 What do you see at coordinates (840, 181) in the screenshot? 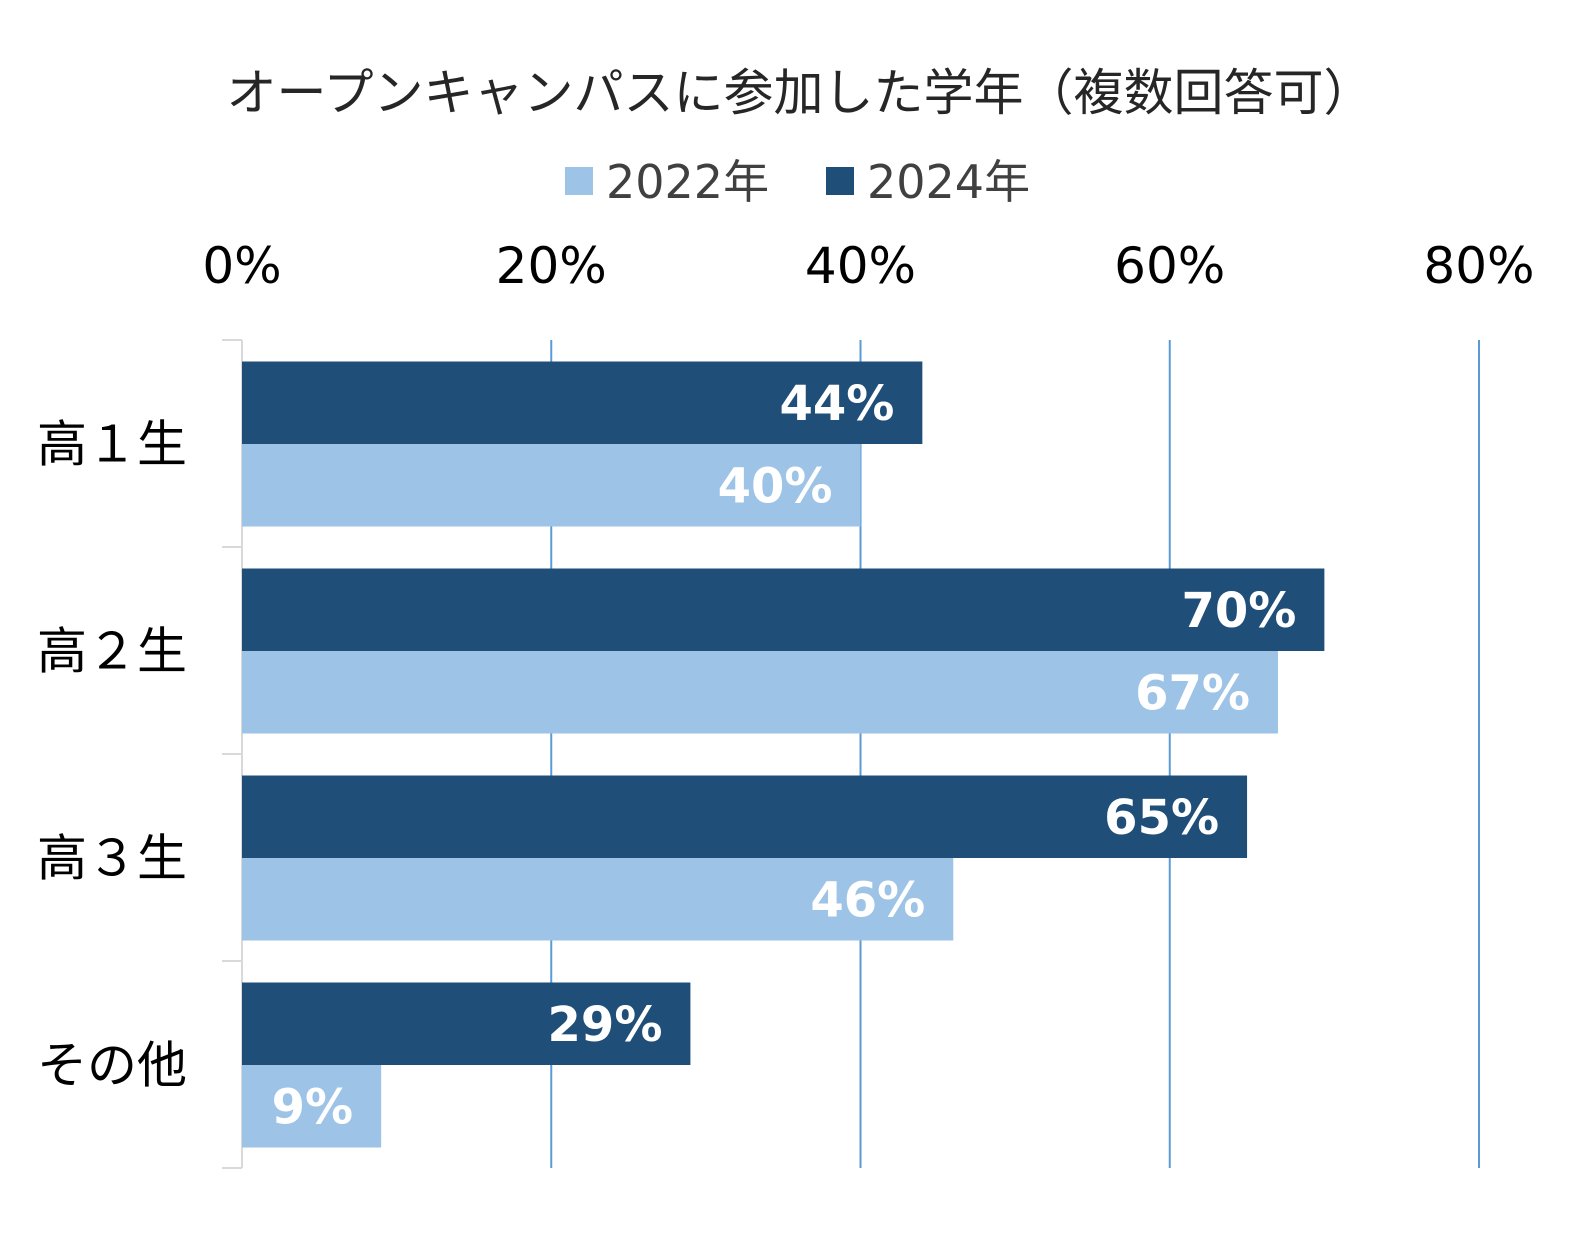
I see `legend-swatch-2024` at bounding box center [840, 181].